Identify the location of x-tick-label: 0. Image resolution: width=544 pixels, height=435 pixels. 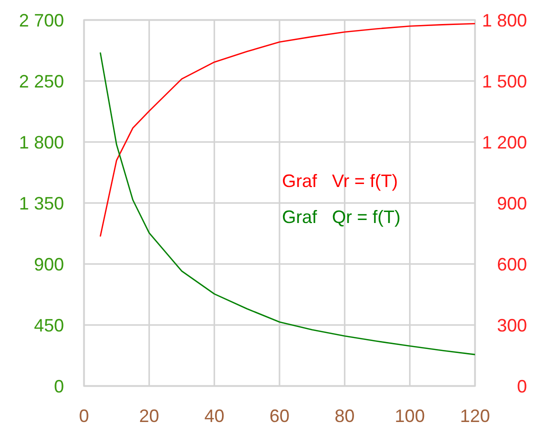
(84, 416).